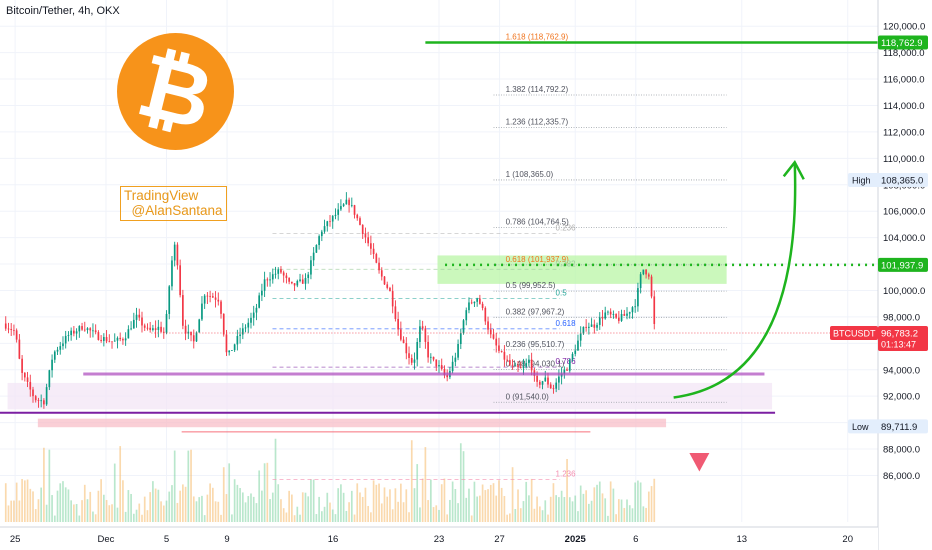 The image size is (932, 550). What do you see at coordinates (699, 462) in the screenshot?
I see `down-triangle` at bounding box center [699, 462].